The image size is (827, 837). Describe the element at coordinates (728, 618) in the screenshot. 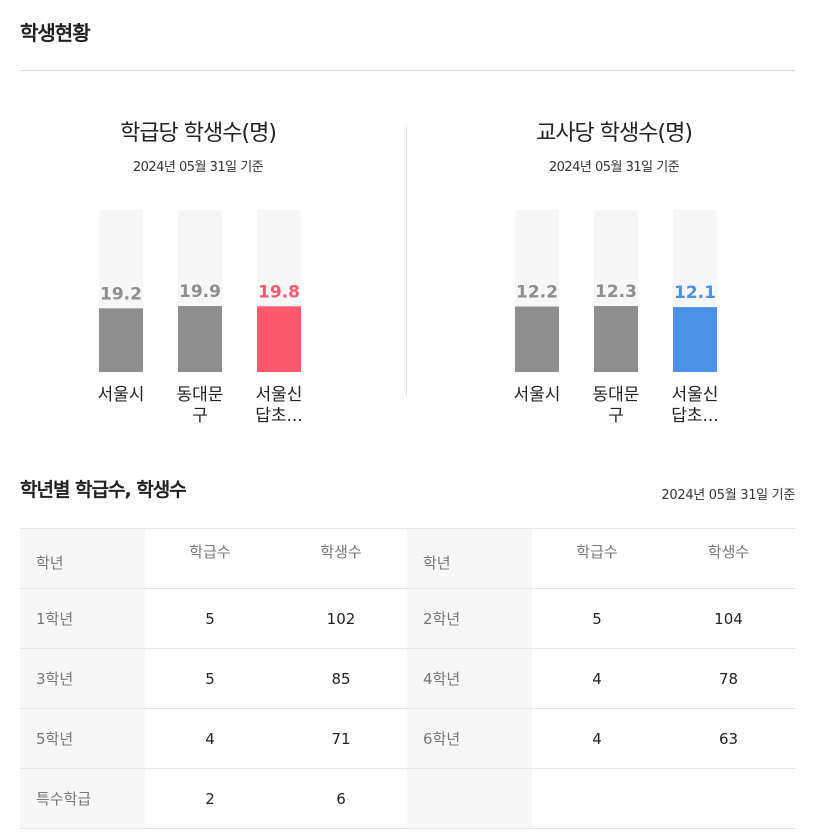

I see `students-cell: 104` at that location.